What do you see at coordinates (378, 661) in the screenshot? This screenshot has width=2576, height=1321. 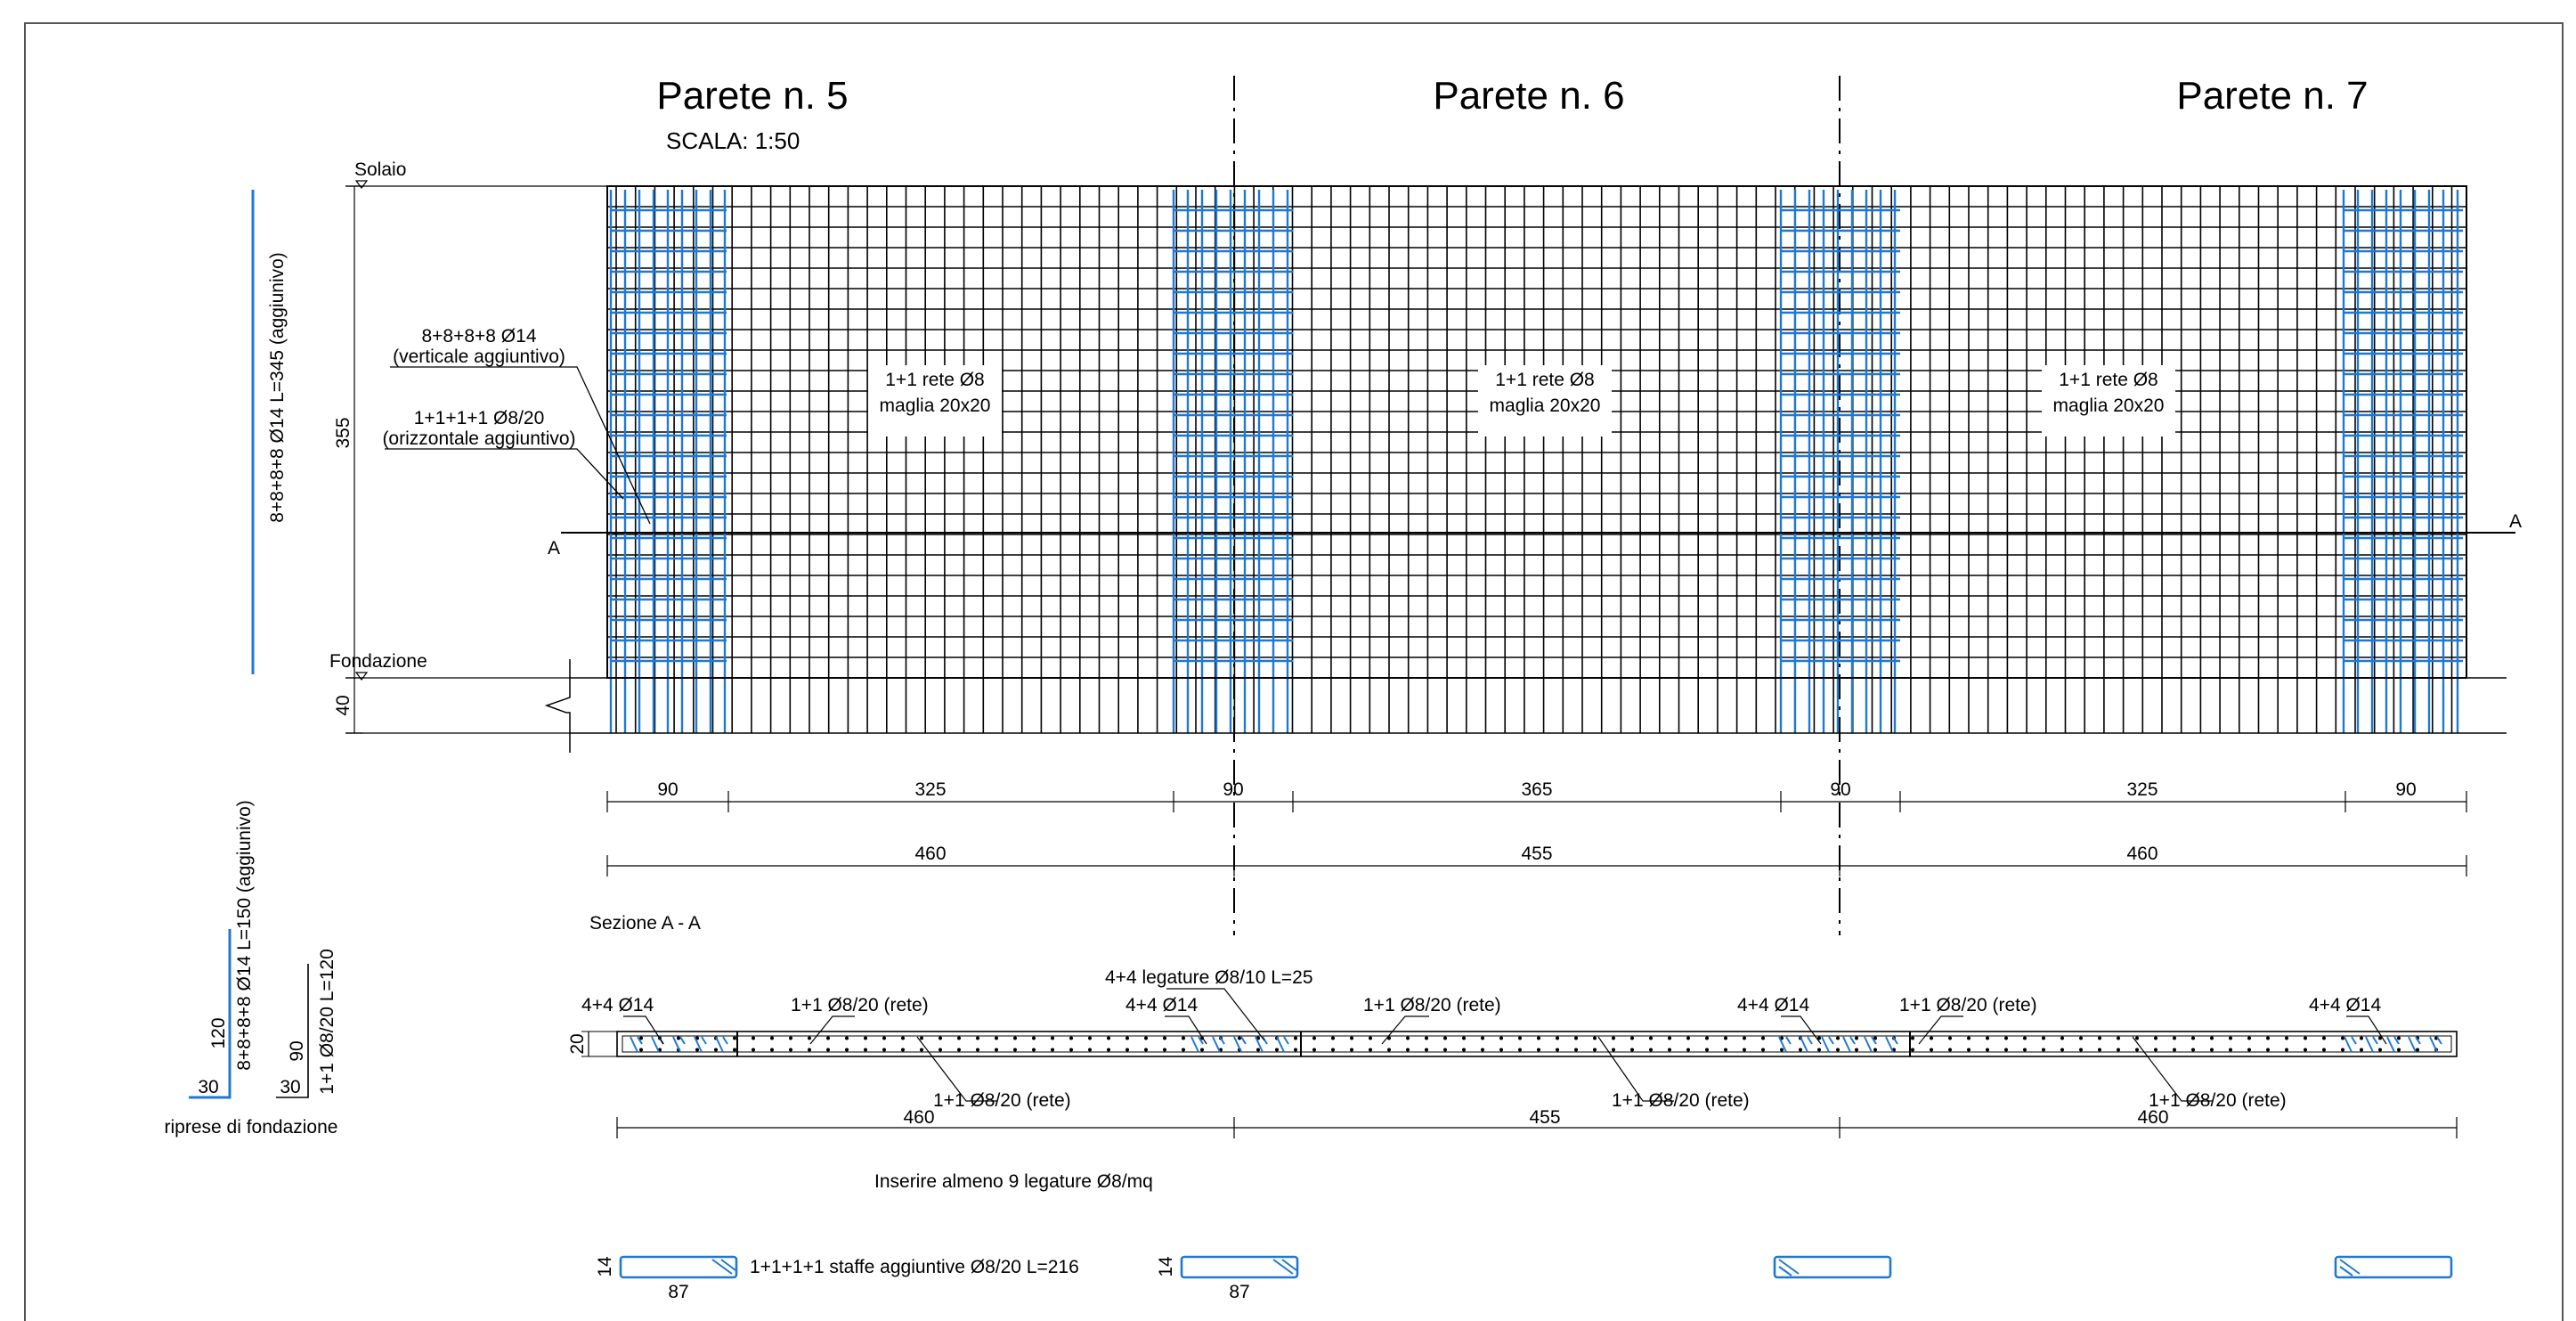 I see `level-fondazione: Fondazione` at bounding box center [378, 661].